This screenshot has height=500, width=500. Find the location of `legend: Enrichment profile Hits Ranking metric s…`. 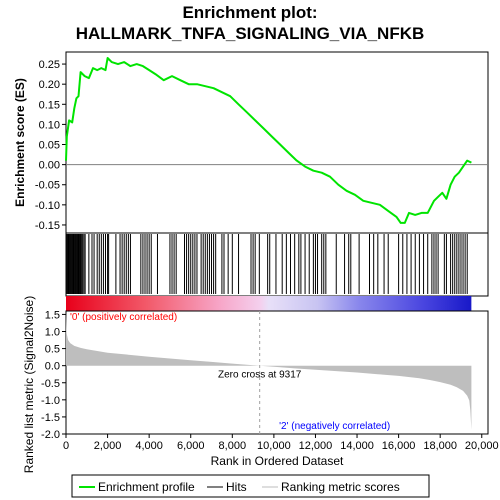

legend: Enrichment profile Hits Ranking metric s… is located at coordinates (250, 486).